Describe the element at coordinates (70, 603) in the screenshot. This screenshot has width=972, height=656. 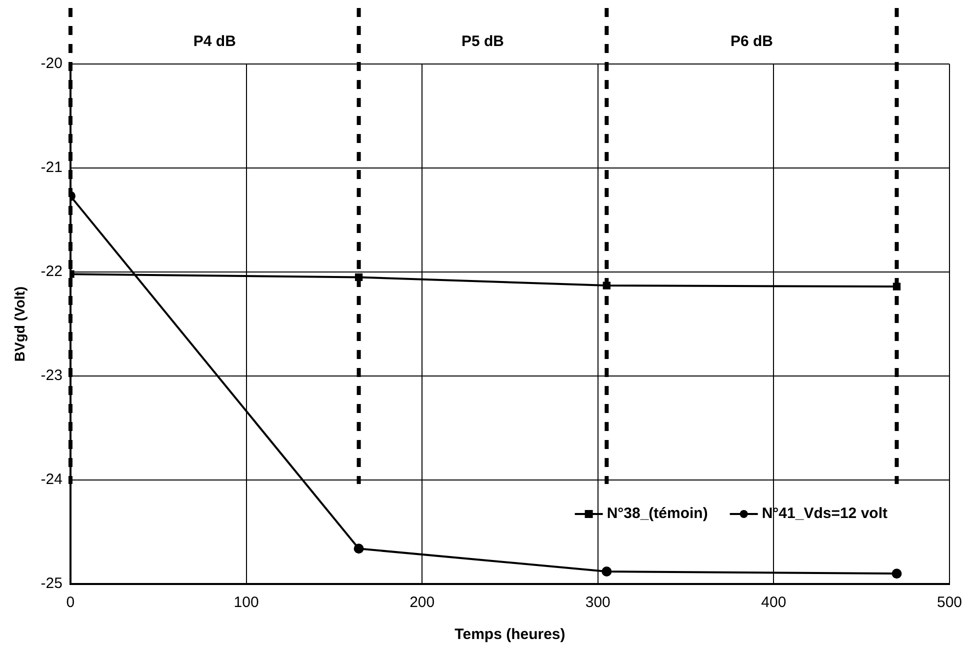
I see `x-tick-label: 0` at that location.